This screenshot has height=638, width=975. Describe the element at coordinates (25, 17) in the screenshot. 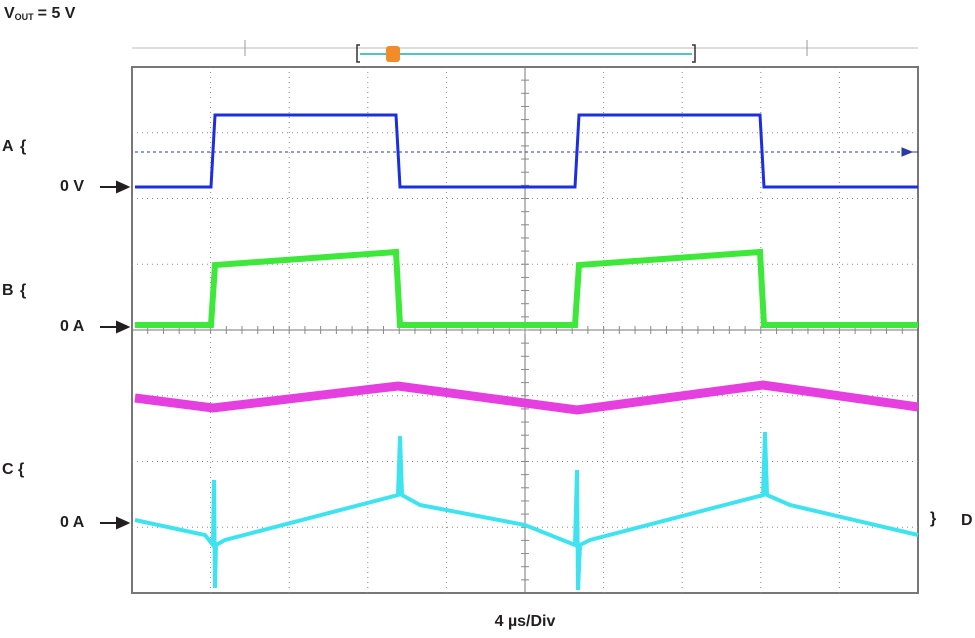

I see `title-sub: OUT` at that location.